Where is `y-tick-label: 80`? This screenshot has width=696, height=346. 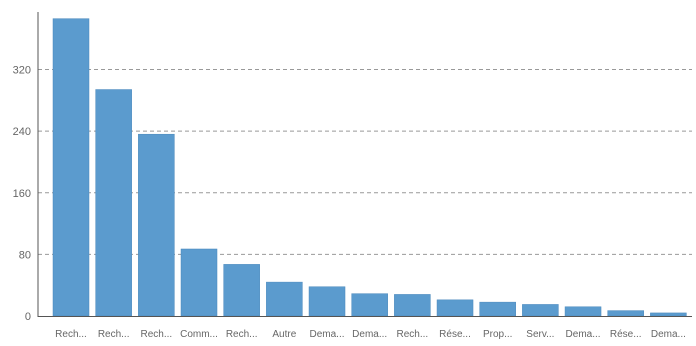 y-tick-label: 80 is located at coordinates (25, 255).